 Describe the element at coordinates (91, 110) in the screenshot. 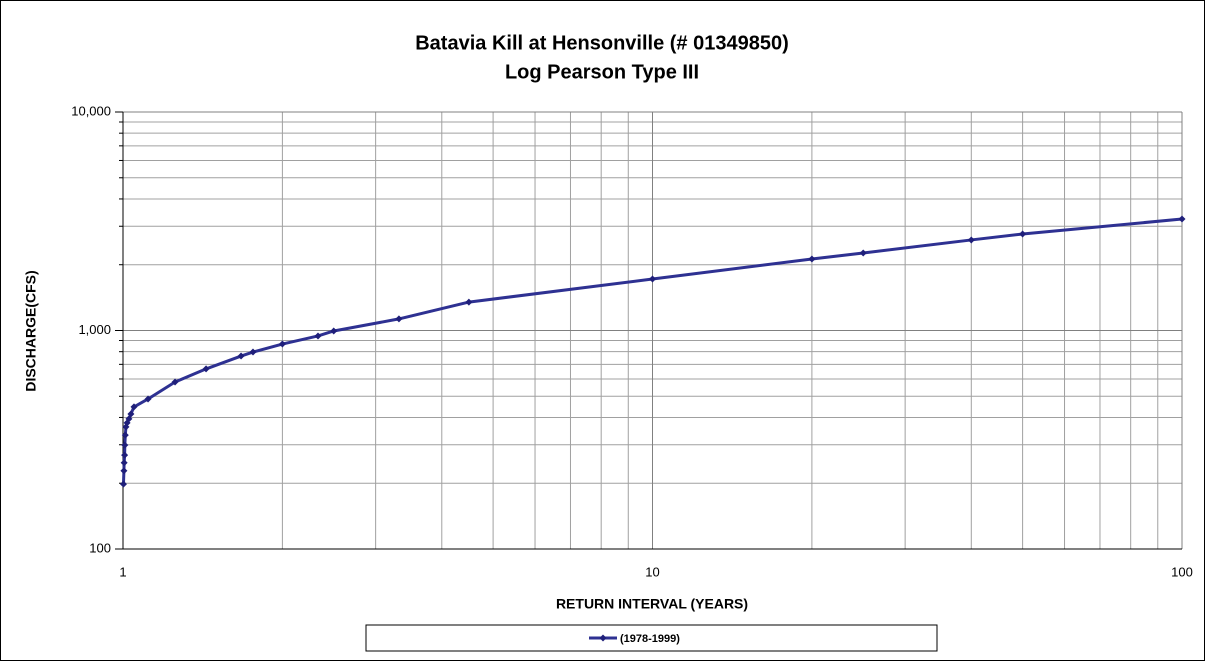

I see `y-tick-label: 10,000` at that location.